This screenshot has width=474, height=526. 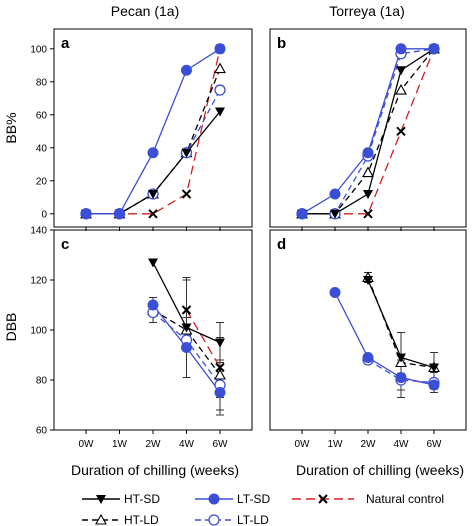 I want to click on panel-label-b: b, so click(x=281, y=43).